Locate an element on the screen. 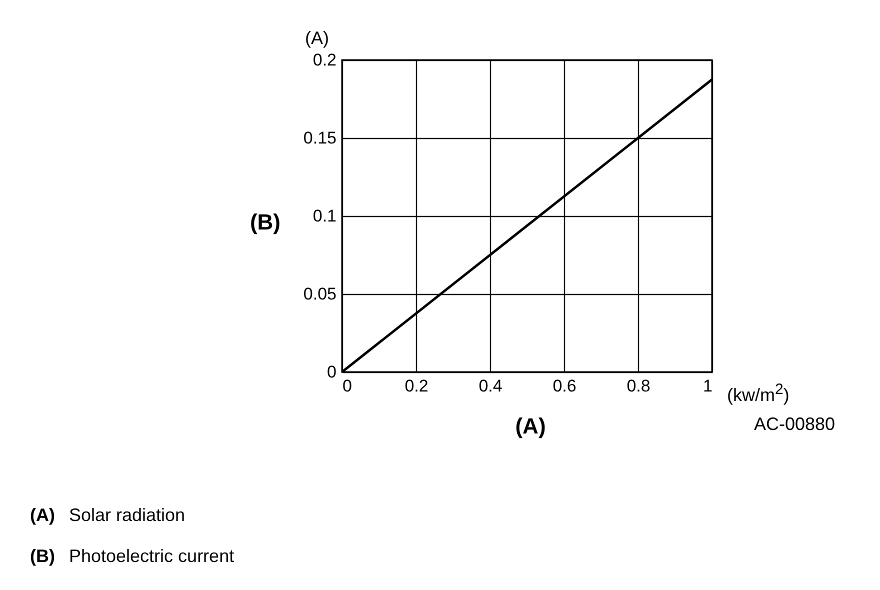 The height and width of the screenshot is (590, 880). text: (A) Solar radiation is located at coordinates (108, 515).